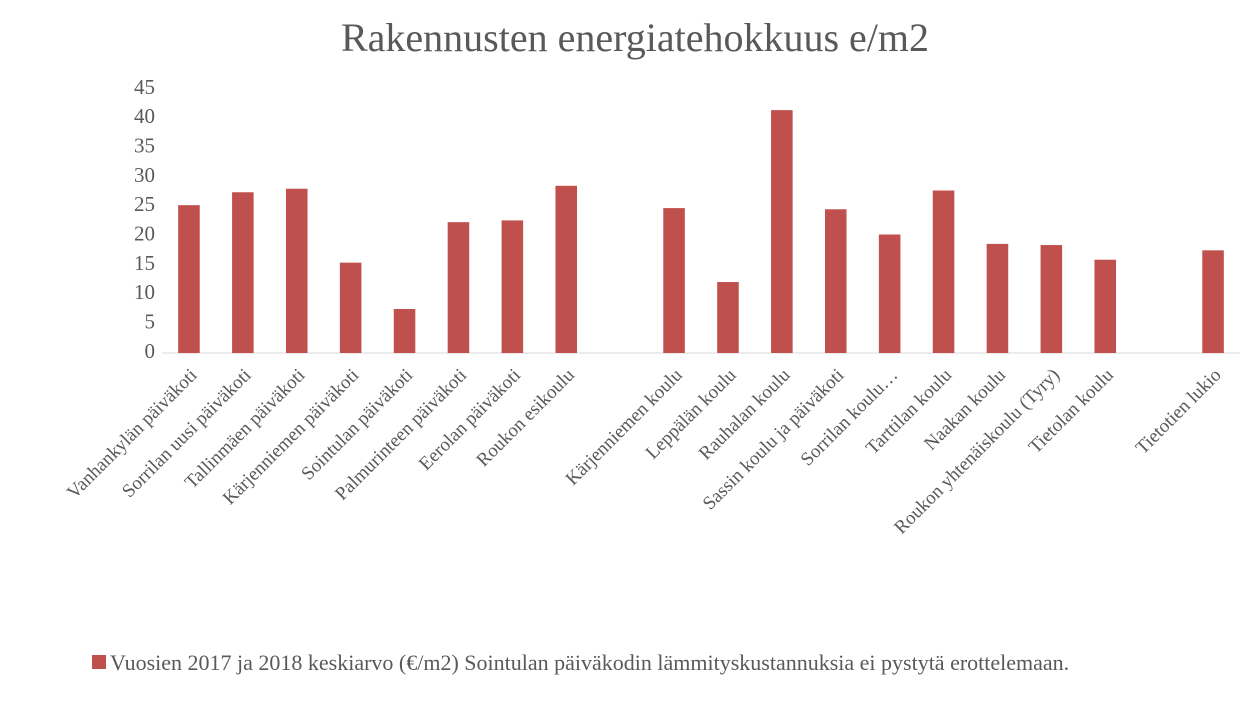 This screenshot has width=1240, height=713. What do you see at coordinates (526, 417) in the screenshot?
I see `x-tick-label: Roukon esikoulu` at bounding box center [526, 417].